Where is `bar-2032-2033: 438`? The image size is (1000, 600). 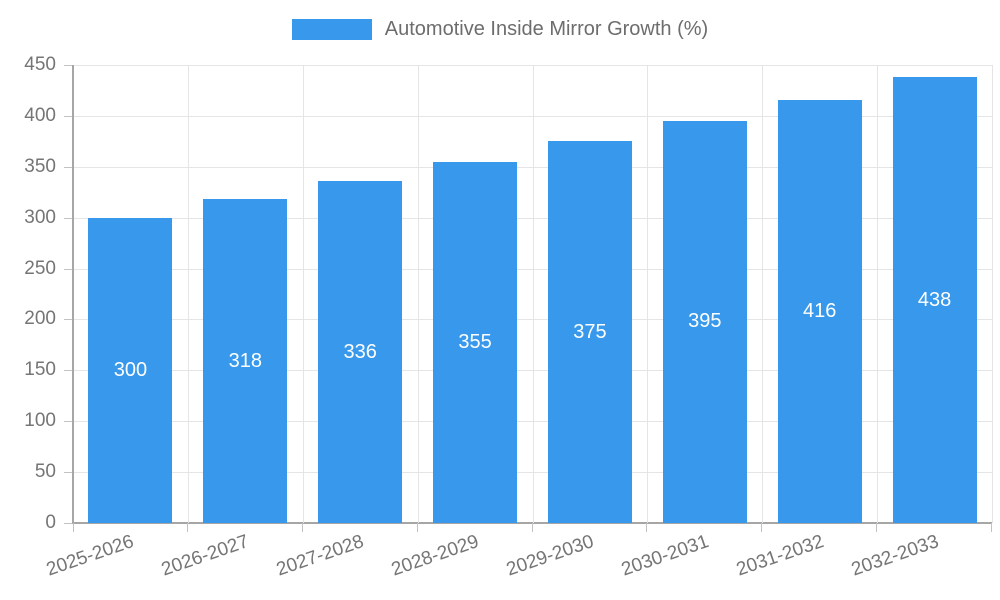 bar-2032-2033: 438 is located at coordinates (934, 300).